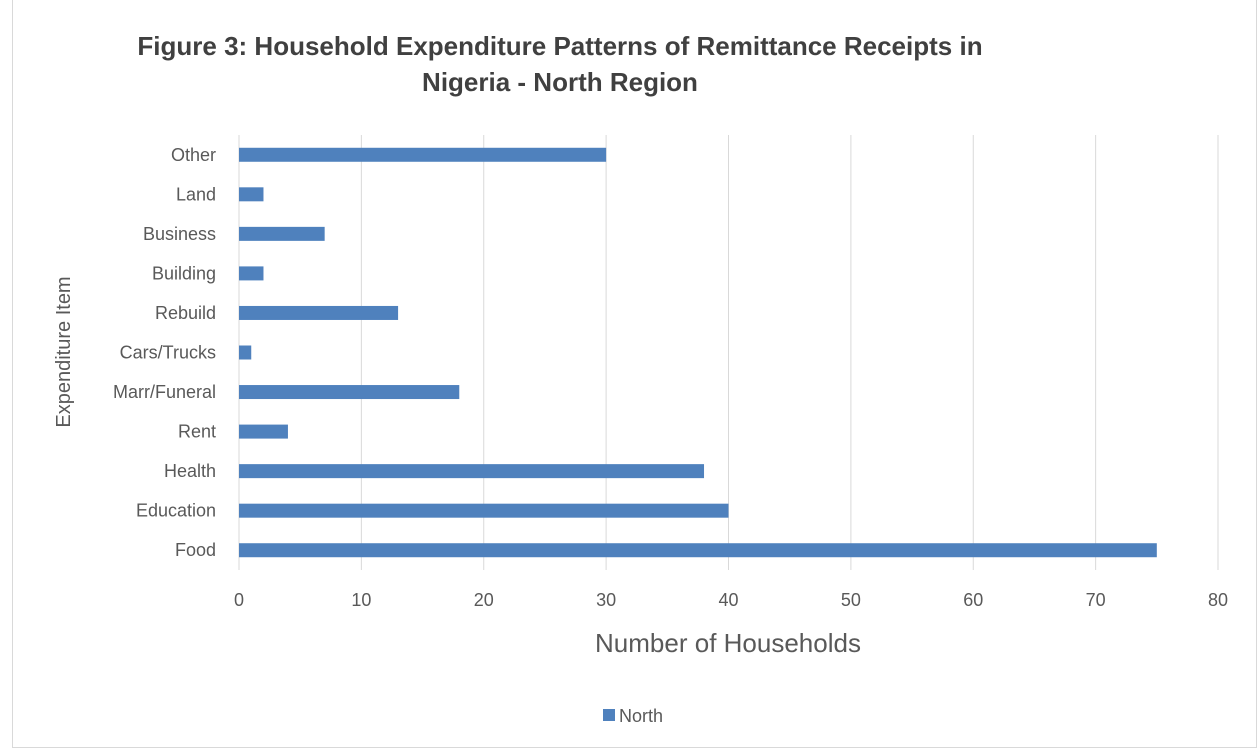  What do you see at coordinates (609, 715) in the screenshot?
I see `legend-swatch-north` at bounding box center [609, 715].